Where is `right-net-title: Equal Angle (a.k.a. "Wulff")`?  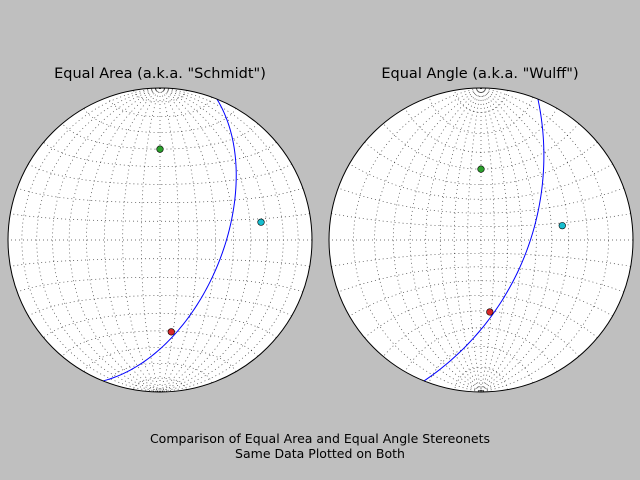
right-net-title: Equal Angle (a.k.a. "Wulff") is located at coordinates (480, 74).